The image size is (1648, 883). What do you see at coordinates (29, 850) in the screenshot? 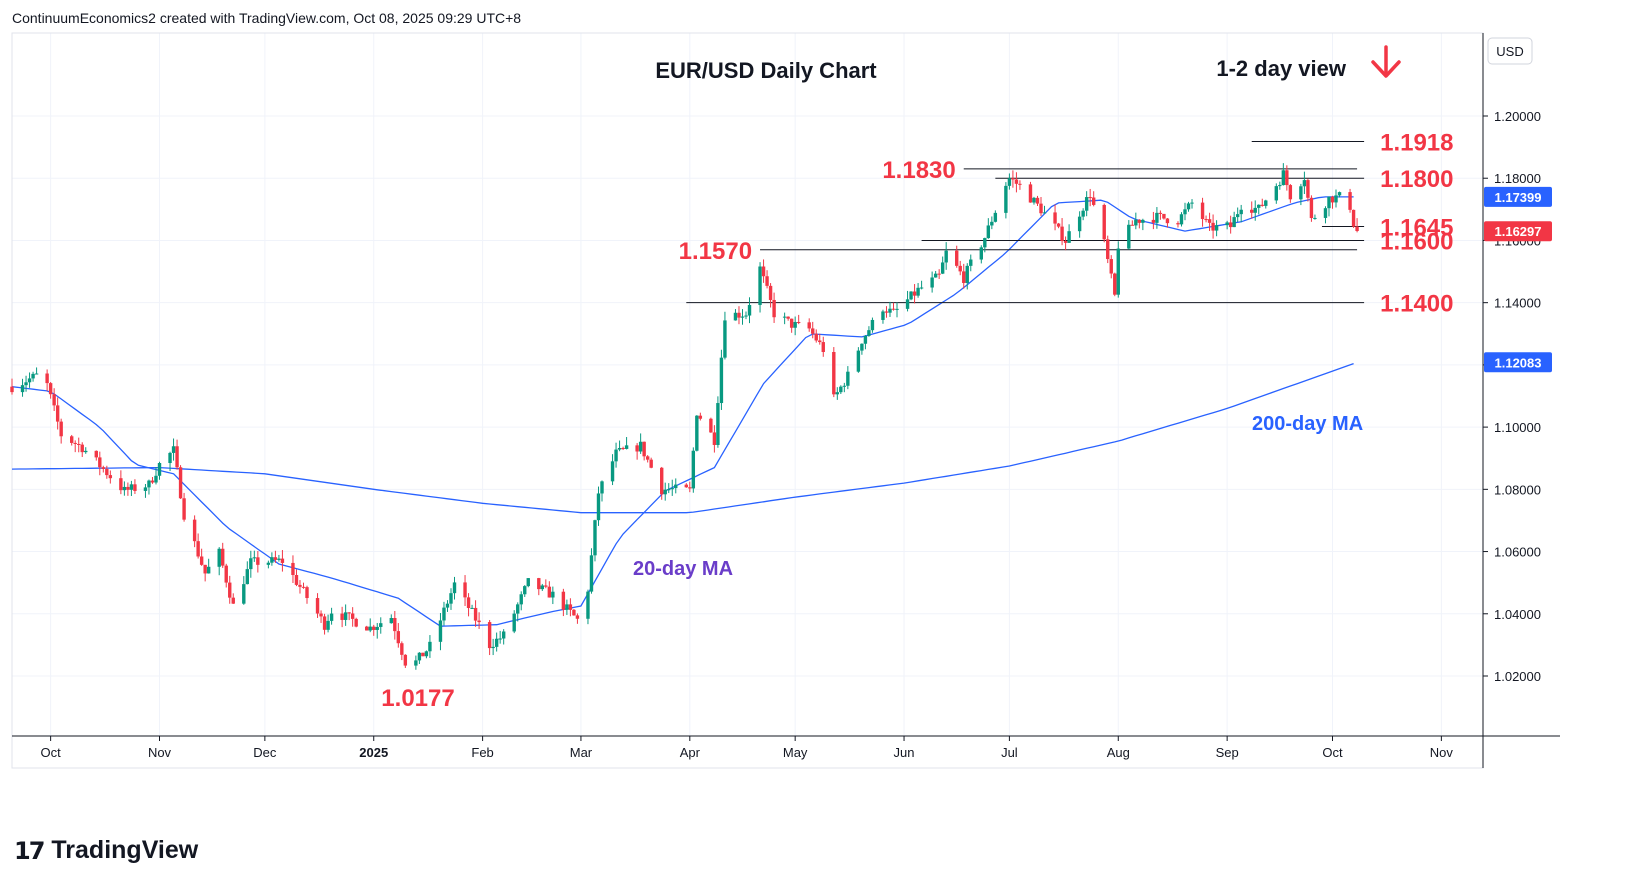
I see `tradingview-mark-icon: 17` at bounding box center [29, 850].